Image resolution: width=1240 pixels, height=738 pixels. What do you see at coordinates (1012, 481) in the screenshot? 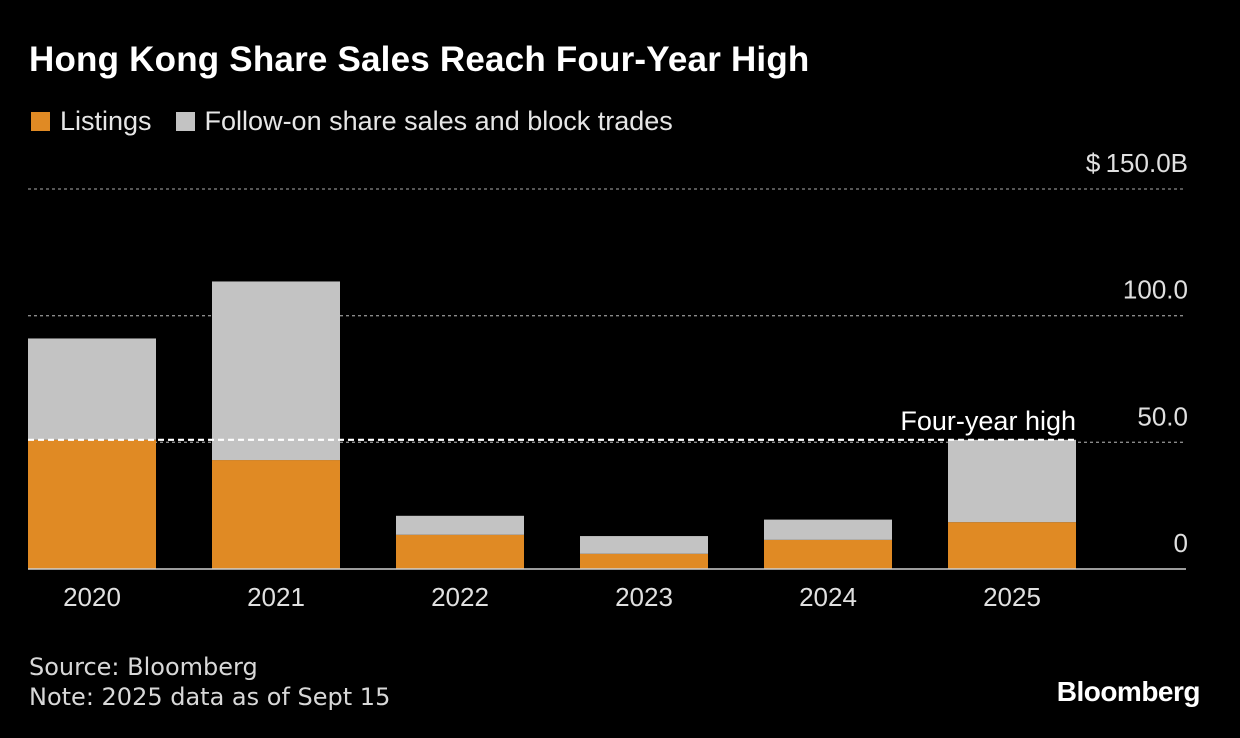
I see `bar-2025-follow-on` at bounding box center [1012, 481].